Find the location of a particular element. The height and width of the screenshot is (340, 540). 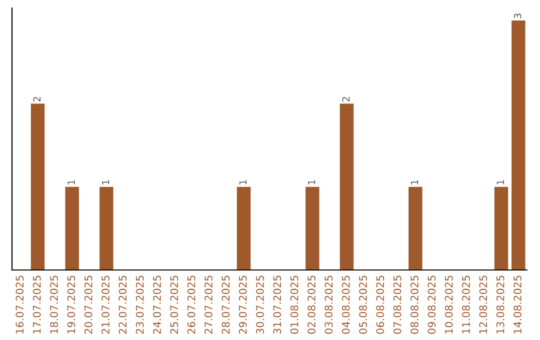

x-tick-label: 27.07.2025 is located at coordinates (208, 305).